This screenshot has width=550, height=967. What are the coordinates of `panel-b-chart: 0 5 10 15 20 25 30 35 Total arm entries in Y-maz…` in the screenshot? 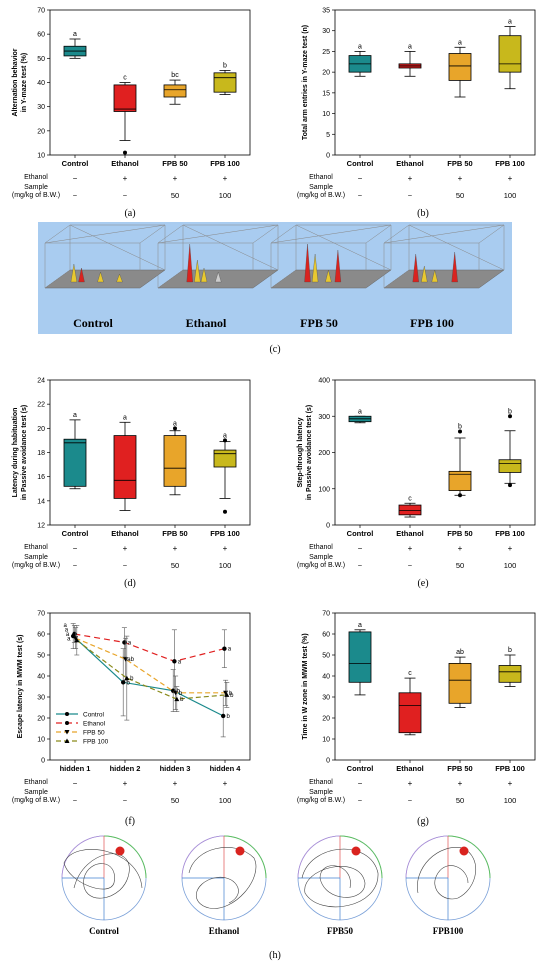 It's located at (416, 104).